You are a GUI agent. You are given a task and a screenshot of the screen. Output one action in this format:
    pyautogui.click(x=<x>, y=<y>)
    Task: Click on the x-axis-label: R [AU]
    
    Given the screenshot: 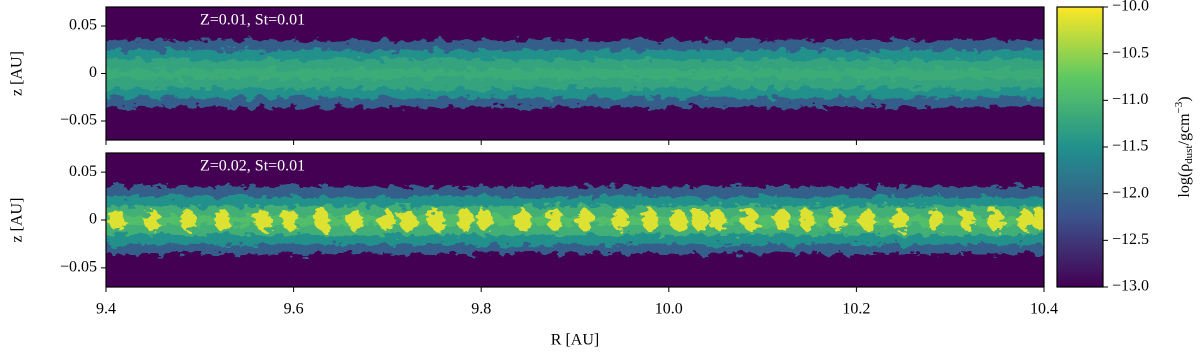 What is the action you would take?
    pyautogui.click(x=575, y=340)
    